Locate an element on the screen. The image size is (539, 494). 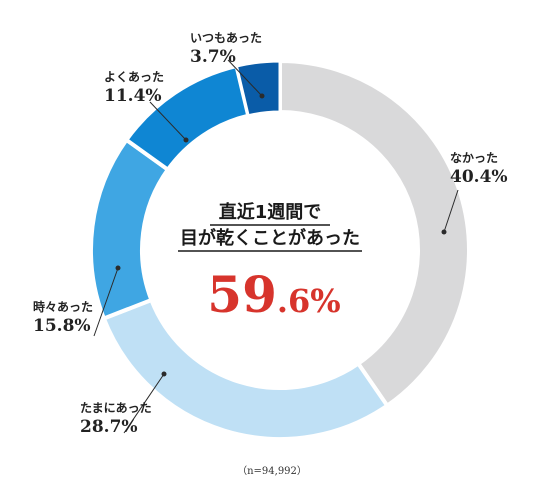
category-label-5: いつもあった is located at coordinates (226, 38).